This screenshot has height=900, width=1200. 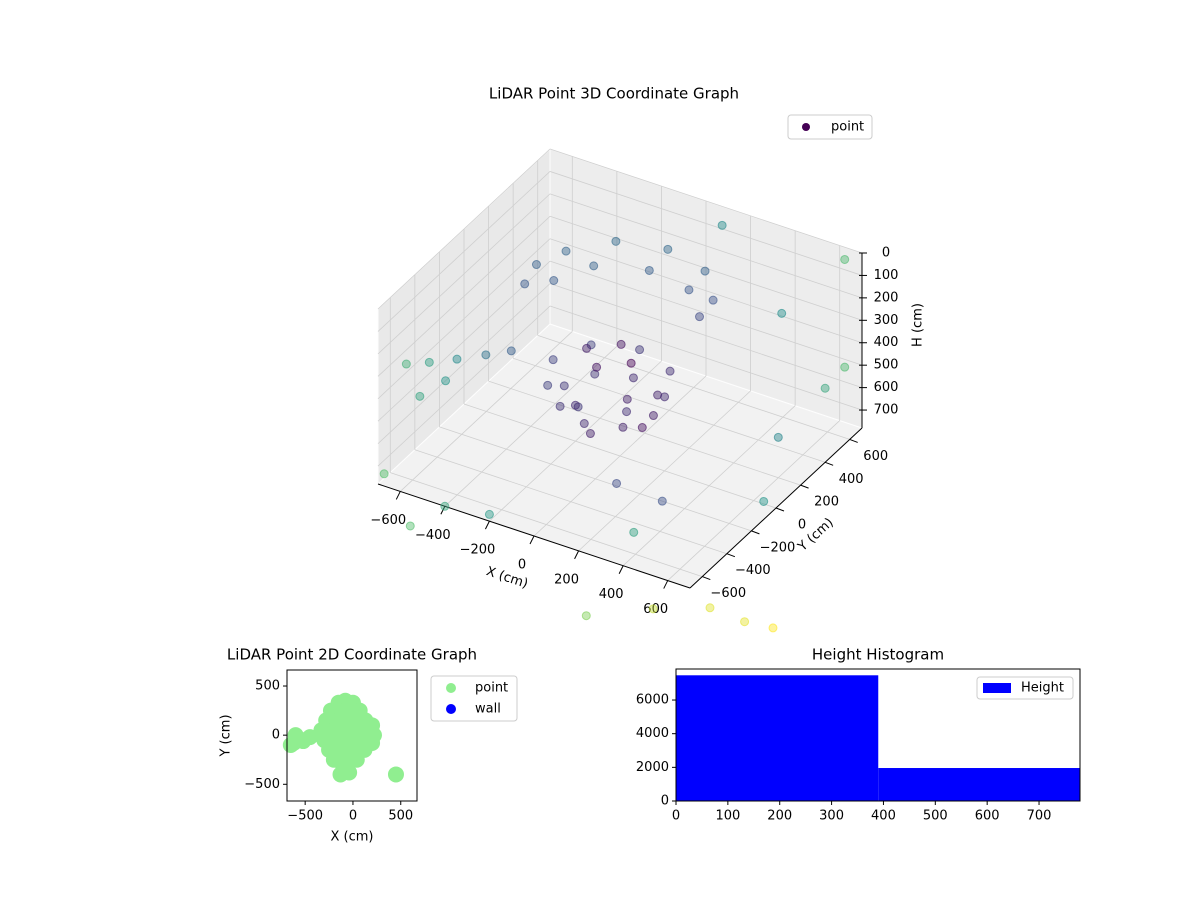 I want to click on x-tick-label: −600, so click(x=388, y=520).